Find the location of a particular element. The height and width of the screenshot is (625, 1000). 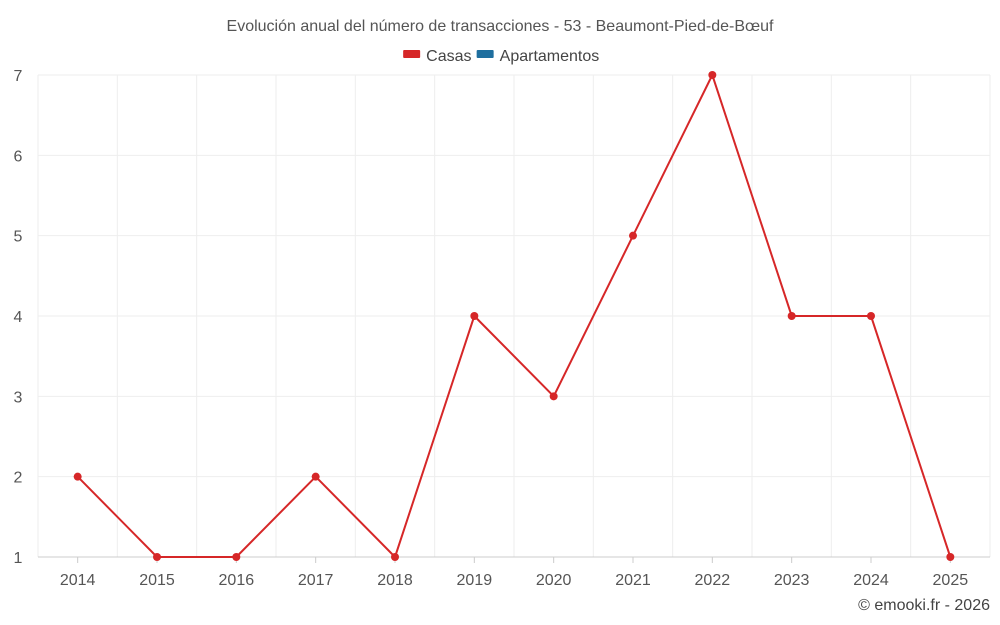

y-tick-label: 4 is located at coordinates (18, 317).